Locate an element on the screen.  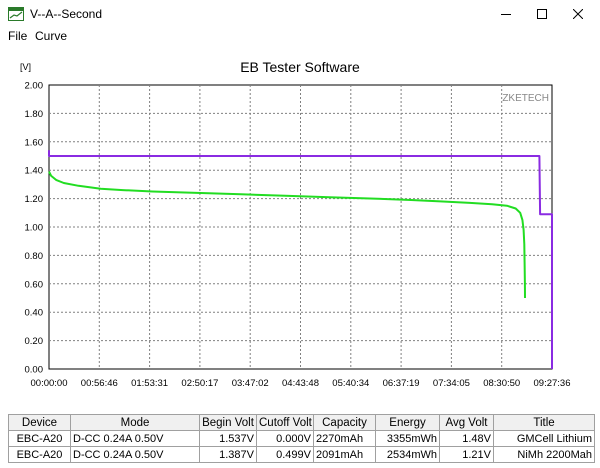
cell-energy: 2534mWh is located at coordinates (407, 454).